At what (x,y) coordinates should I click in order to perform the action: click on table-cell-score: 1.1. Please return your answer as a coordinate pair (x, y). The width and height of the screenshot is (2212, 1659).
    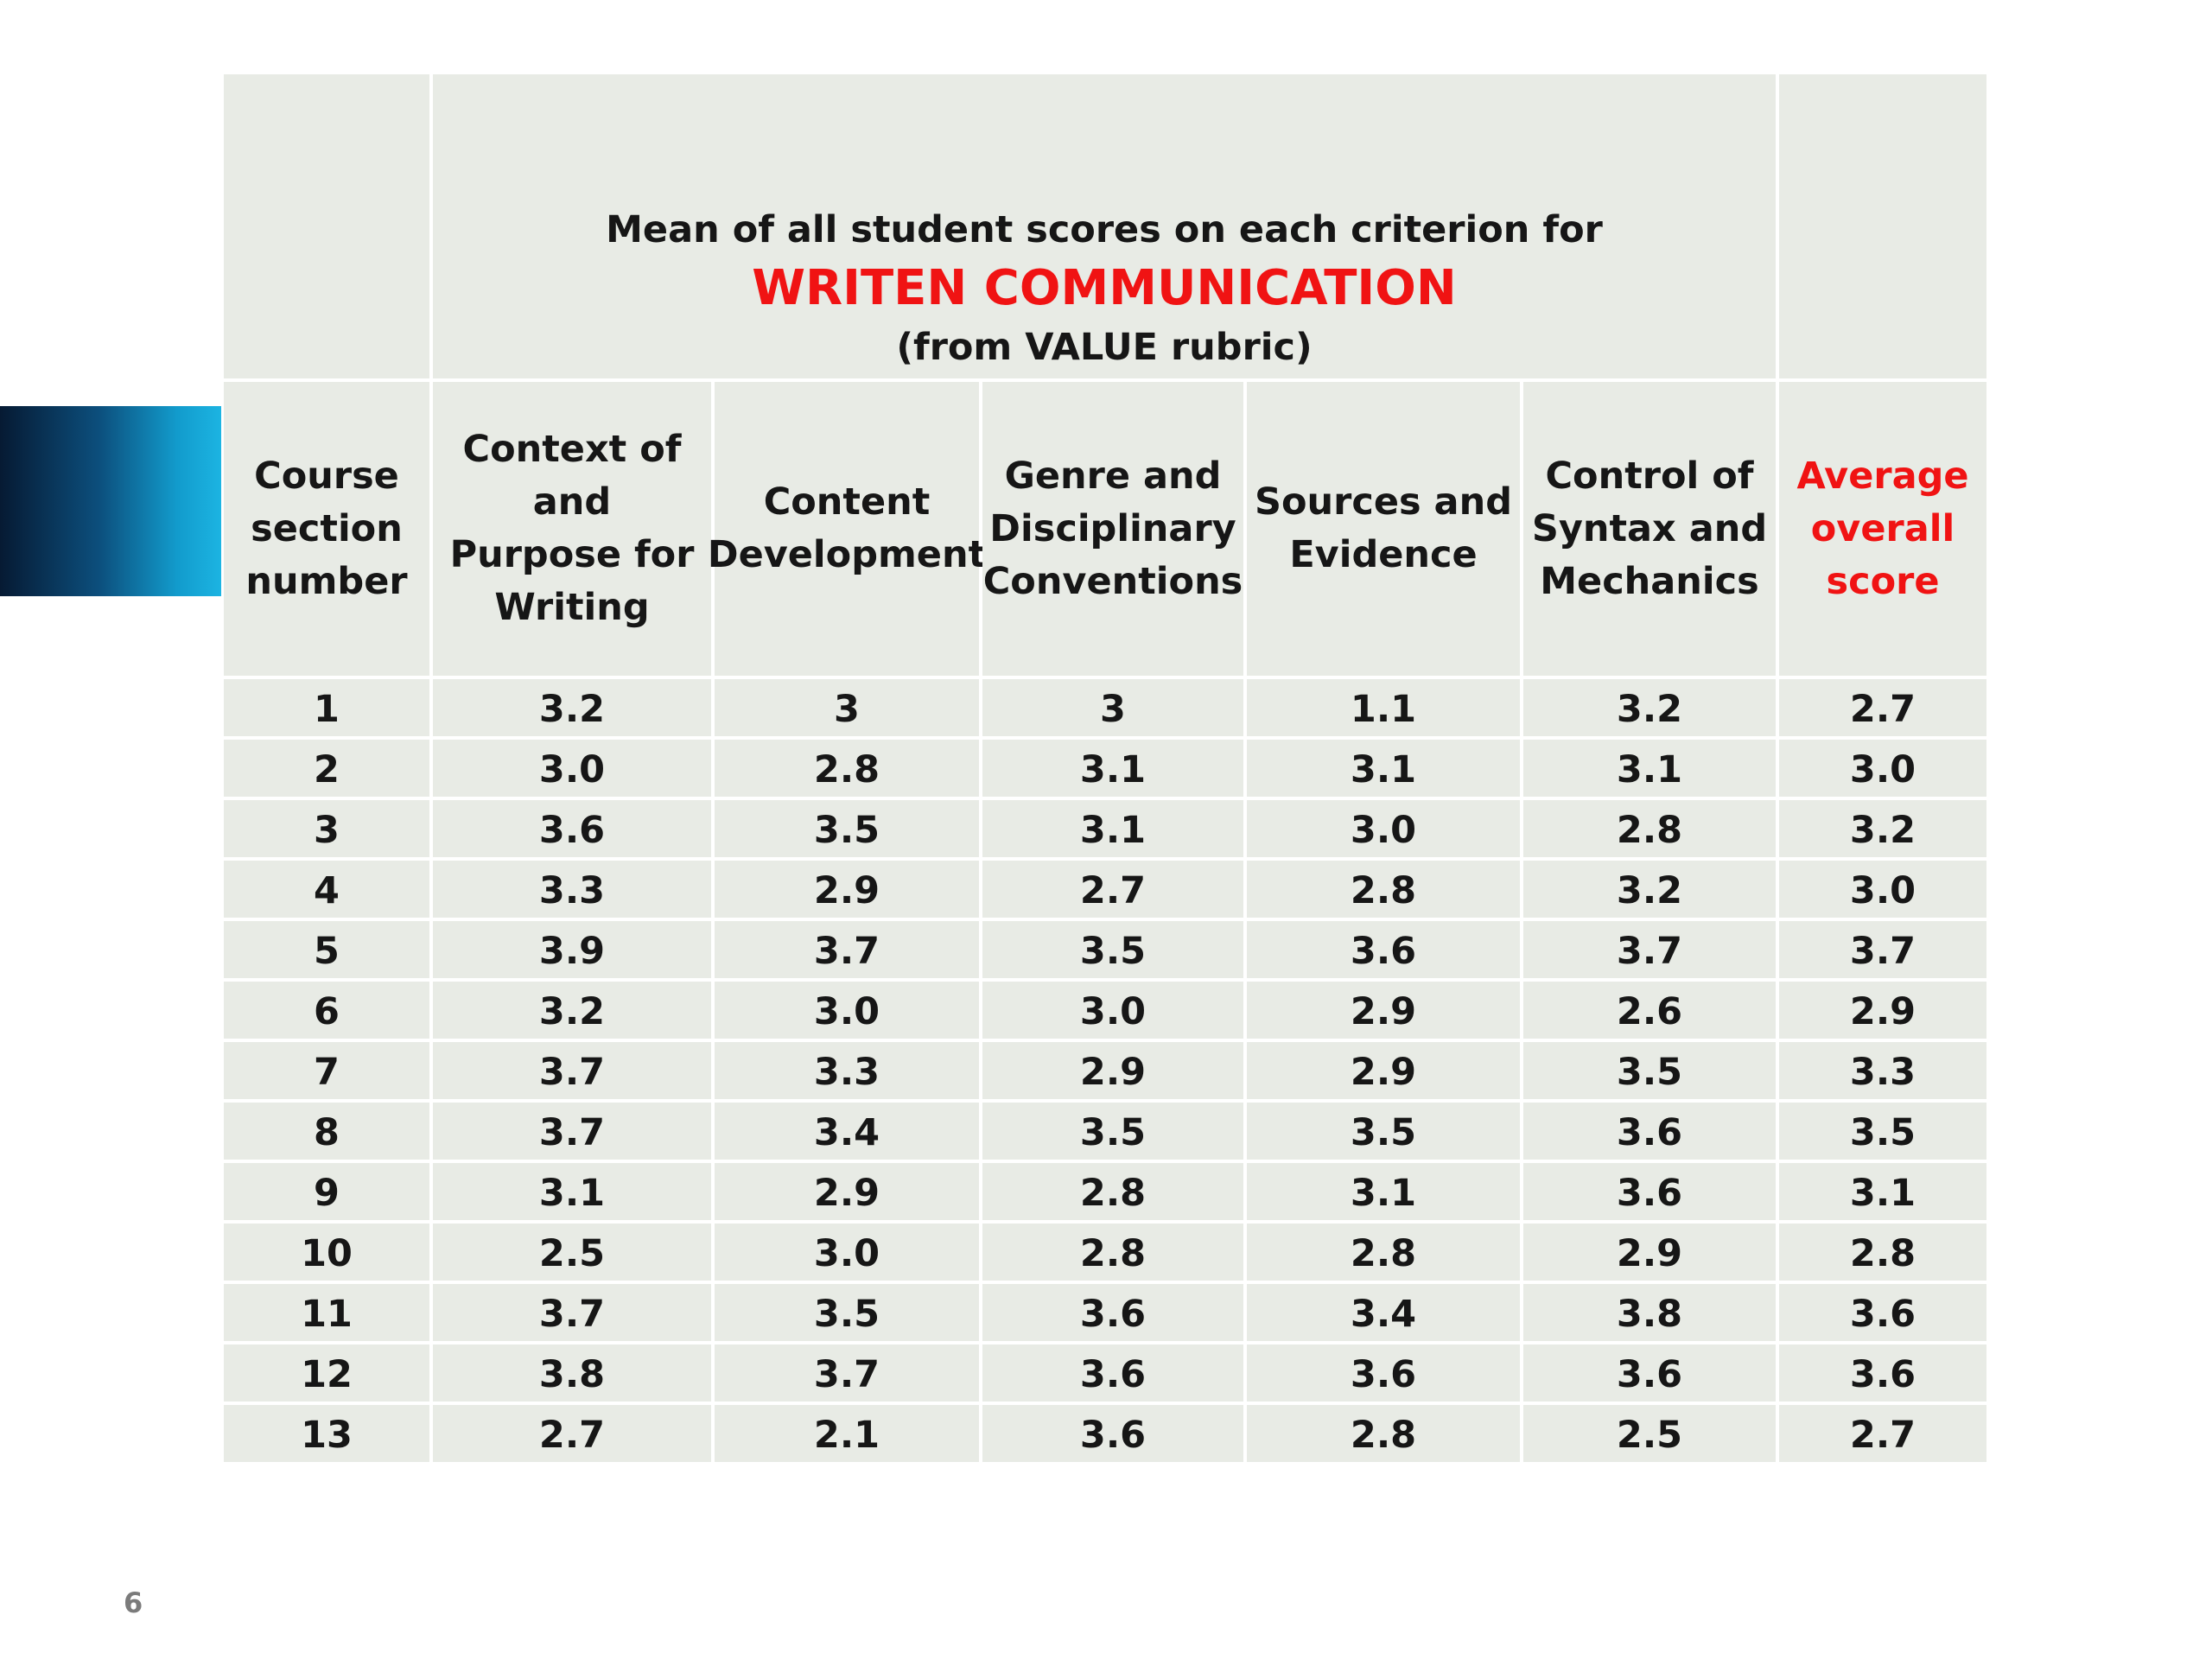
    Looking at the image, I should click on (1383, 707).